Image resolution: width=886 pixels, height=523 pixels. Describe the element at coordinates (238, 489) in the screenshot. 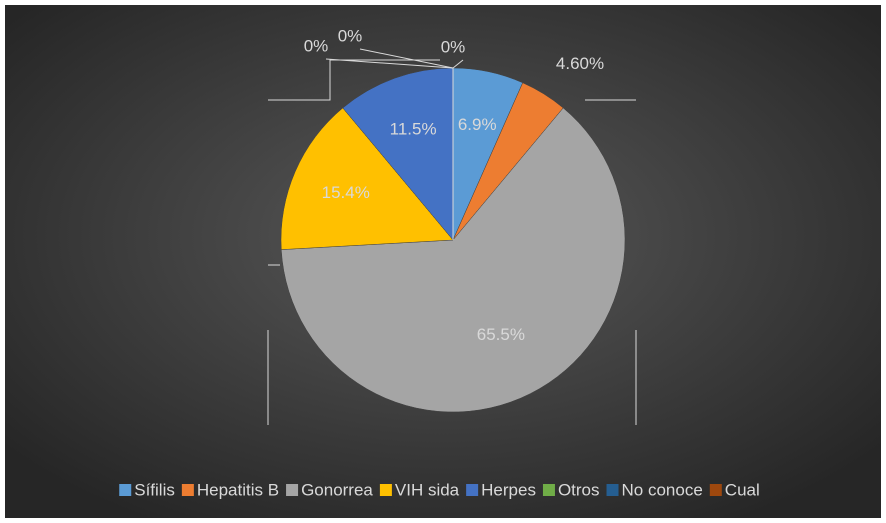

I see `legend-label: Hepatitis B` at that location.